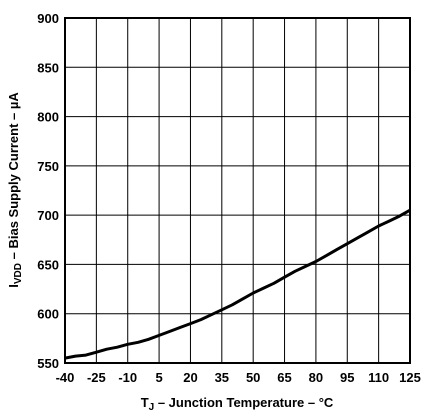 Image resolution: width=427 pixels, height=420 pixels. What do you see at coordinates (253, 377) in the screenshot?
I see `x-tick-label: 50` at bounding box center [253, 377].